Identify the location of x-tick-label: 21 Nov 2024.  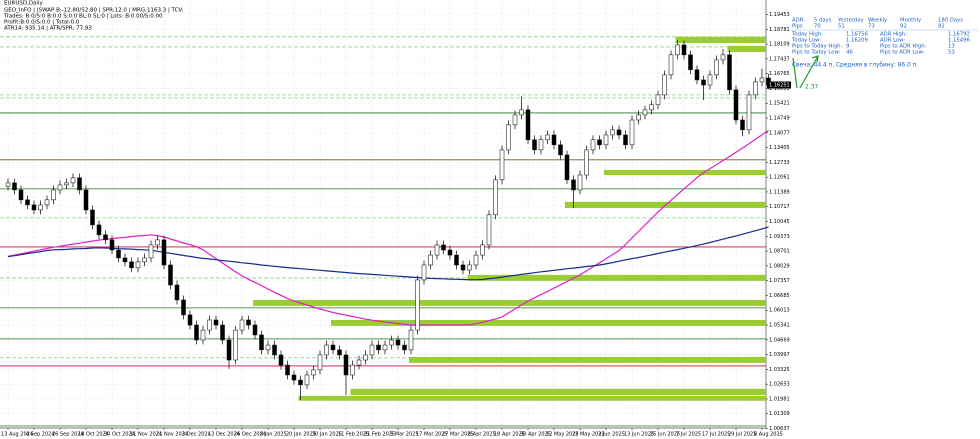
(172, 435).